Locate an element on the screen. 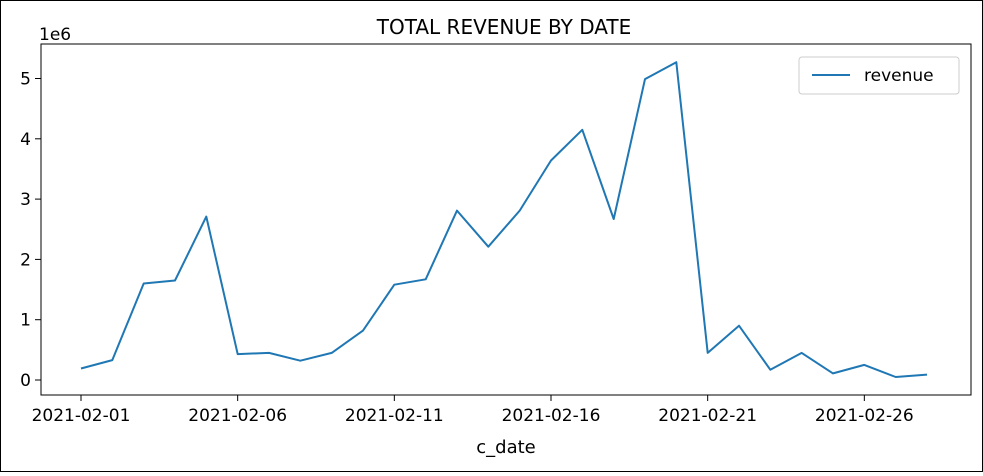 The height and width of the screenshot is (476, 983). x-tick-label: 2021-02-21 is located at coordinates (707, 416).